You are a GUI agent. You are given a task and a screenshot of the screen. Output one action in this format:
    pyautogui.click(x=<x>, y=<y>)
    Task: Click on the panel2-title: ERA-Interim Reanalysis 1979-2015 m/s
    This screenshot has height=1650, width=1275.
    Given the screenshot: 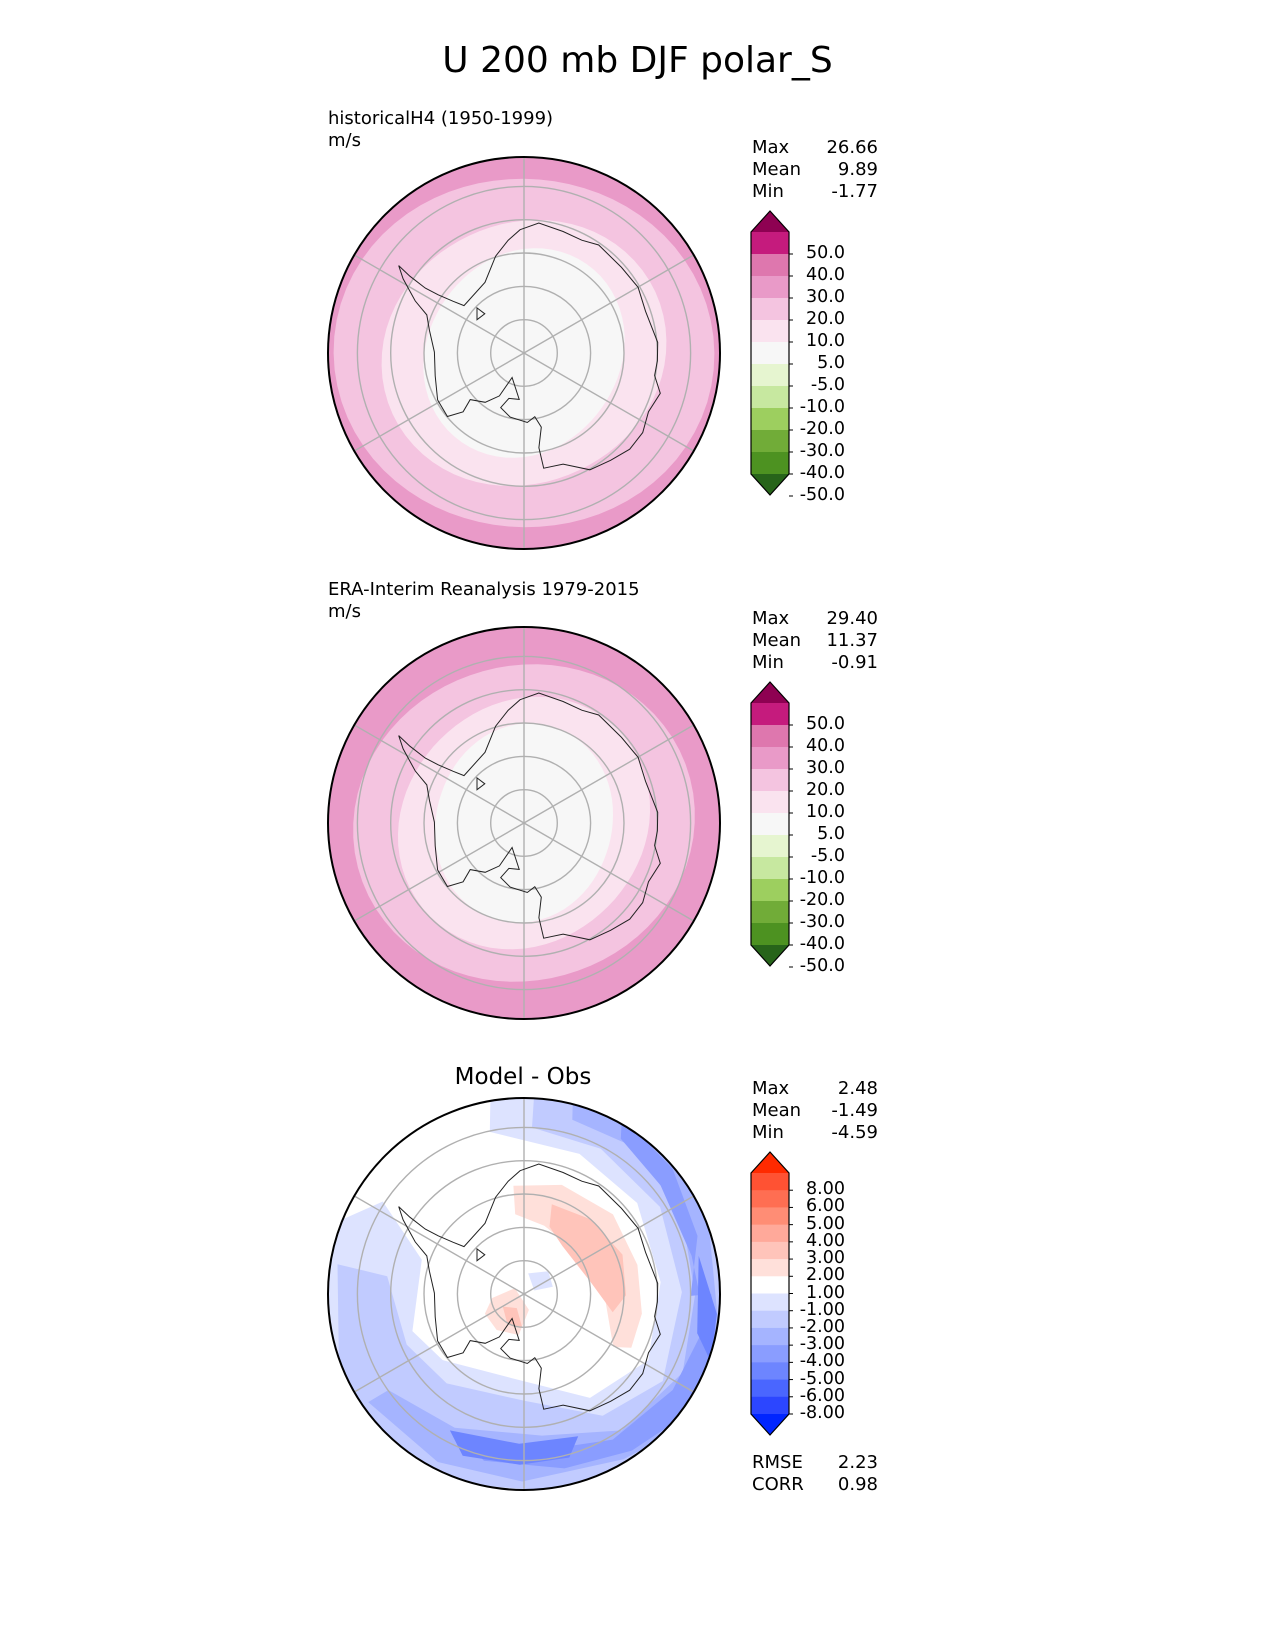 What is the action you would take?
    pyautogui.click(x=484, y=601)
    